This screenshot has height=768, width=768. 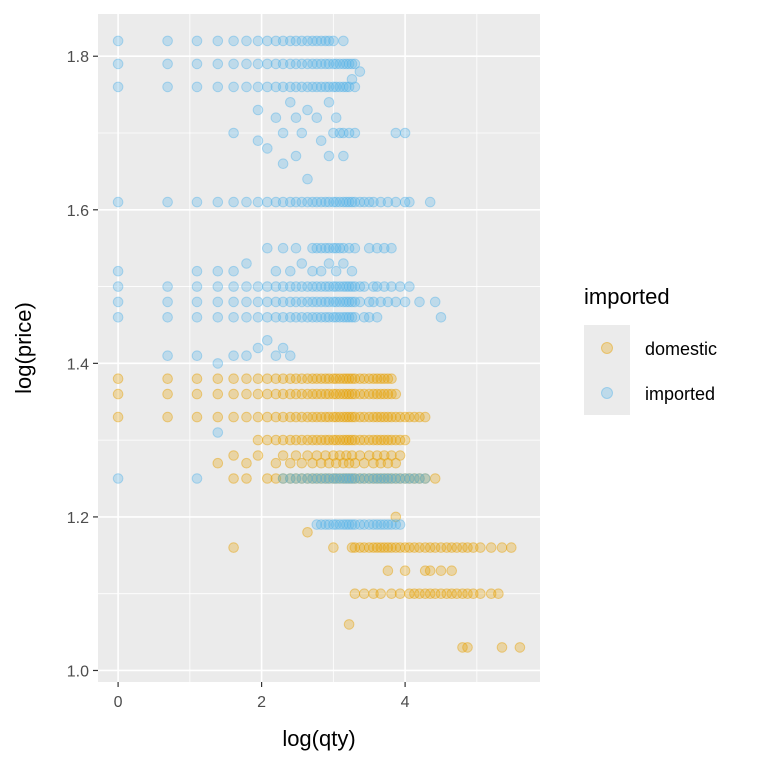 I want to click on x-axis: 0 2 4, so click(x=262, y=696).